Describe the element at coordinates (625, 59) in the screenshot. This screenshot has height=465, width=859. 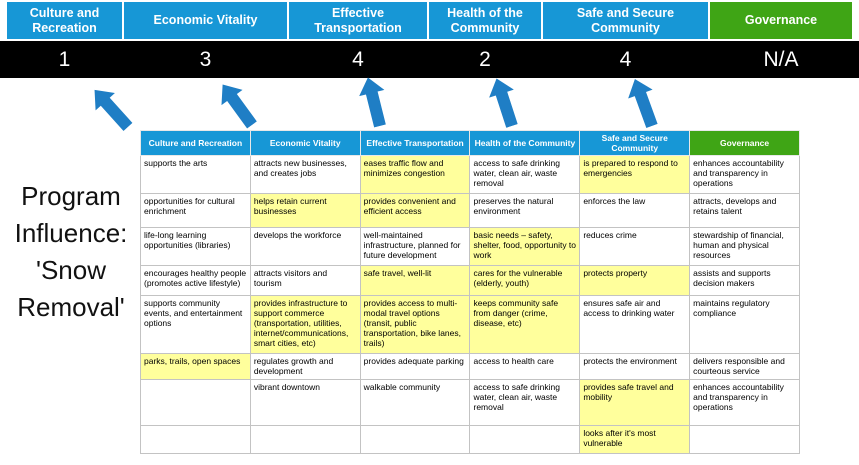
I see `pillar-score-safe-and-secure-community: 4` at that location.